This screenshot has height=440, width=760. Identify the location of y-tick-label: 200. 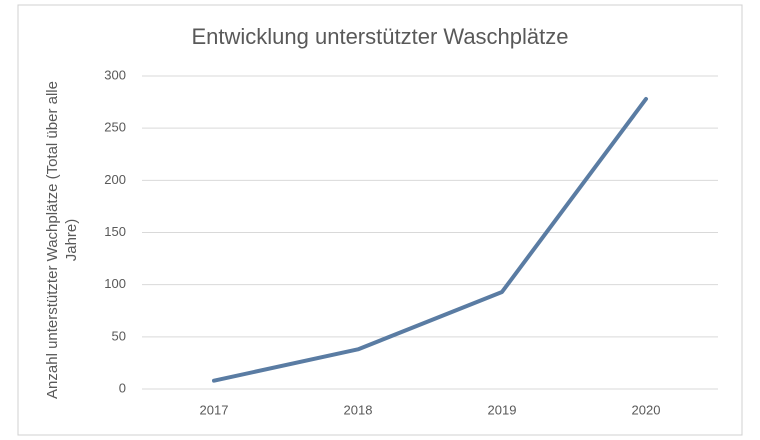
(115, 179).